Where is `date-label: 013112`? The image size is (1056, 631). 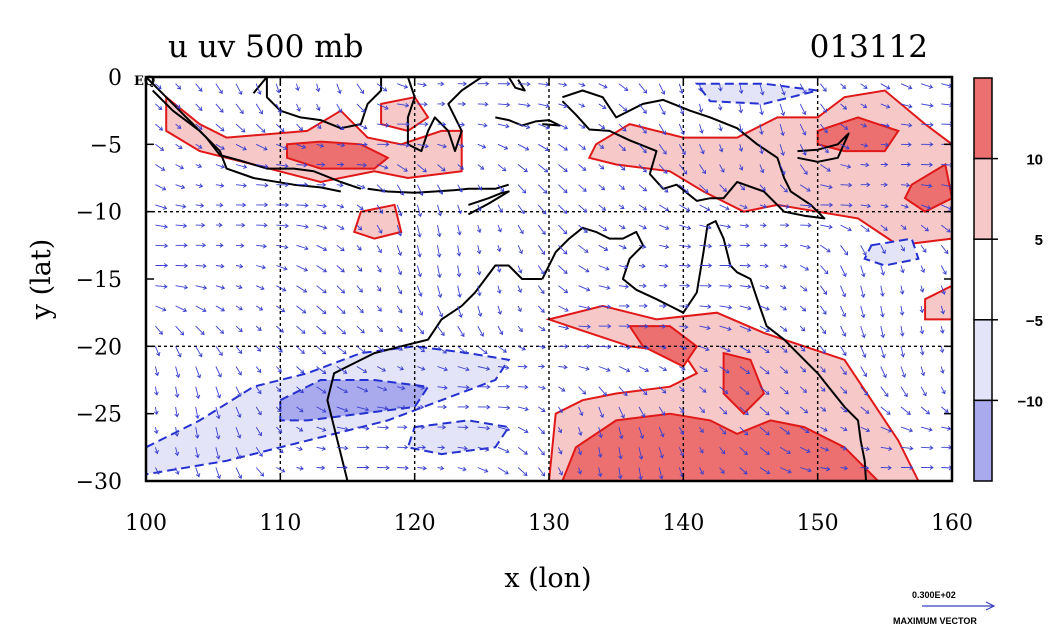
date-label: 013112 is located at coordinates (869, 47).